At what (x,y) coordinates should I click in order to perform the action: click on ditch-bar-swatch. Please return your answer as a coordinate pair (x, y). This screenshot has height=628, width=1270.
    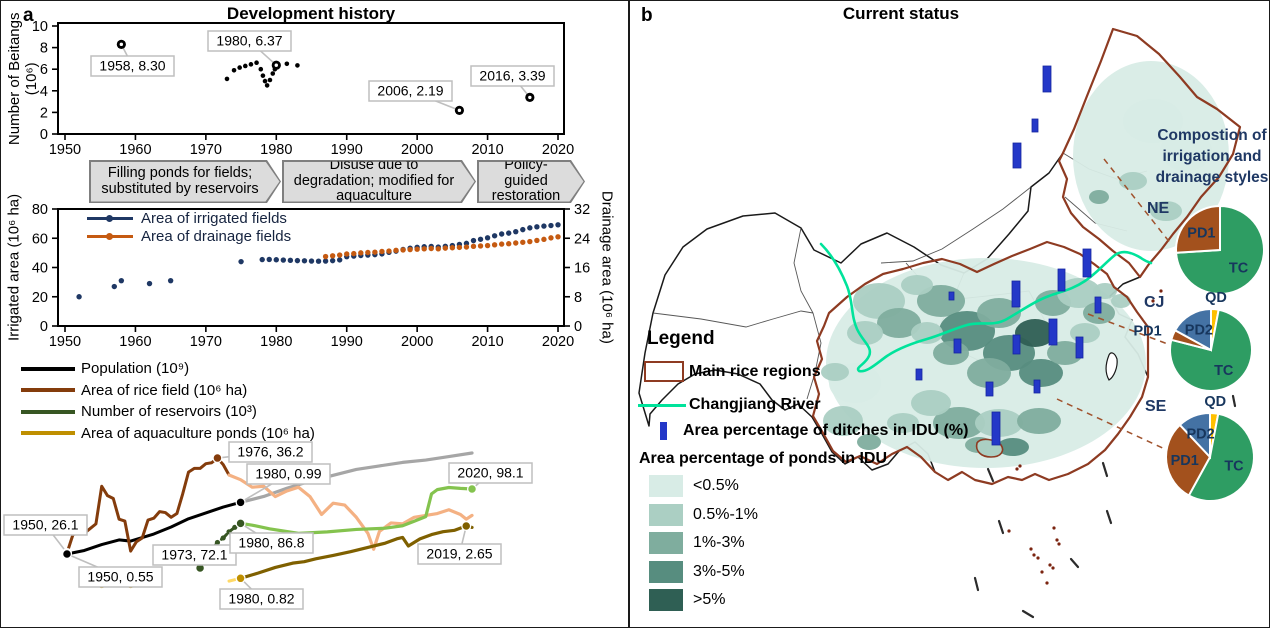
    Looking at the image, I should click on (663, 431).